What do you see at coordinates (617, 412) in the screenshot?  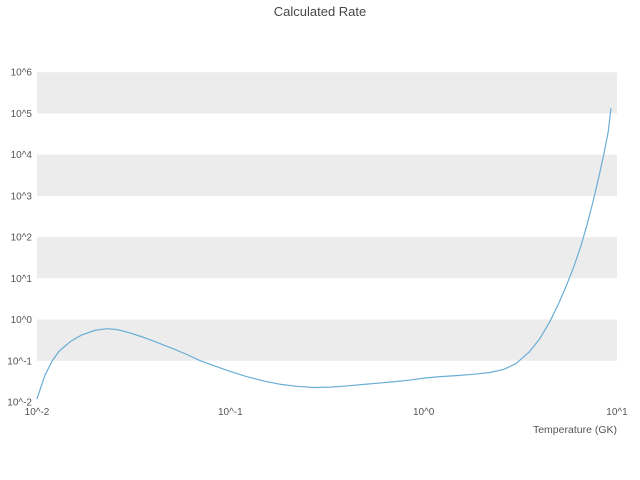 I see `x-tick-label: 10^1` at bounding box center [617, 412].